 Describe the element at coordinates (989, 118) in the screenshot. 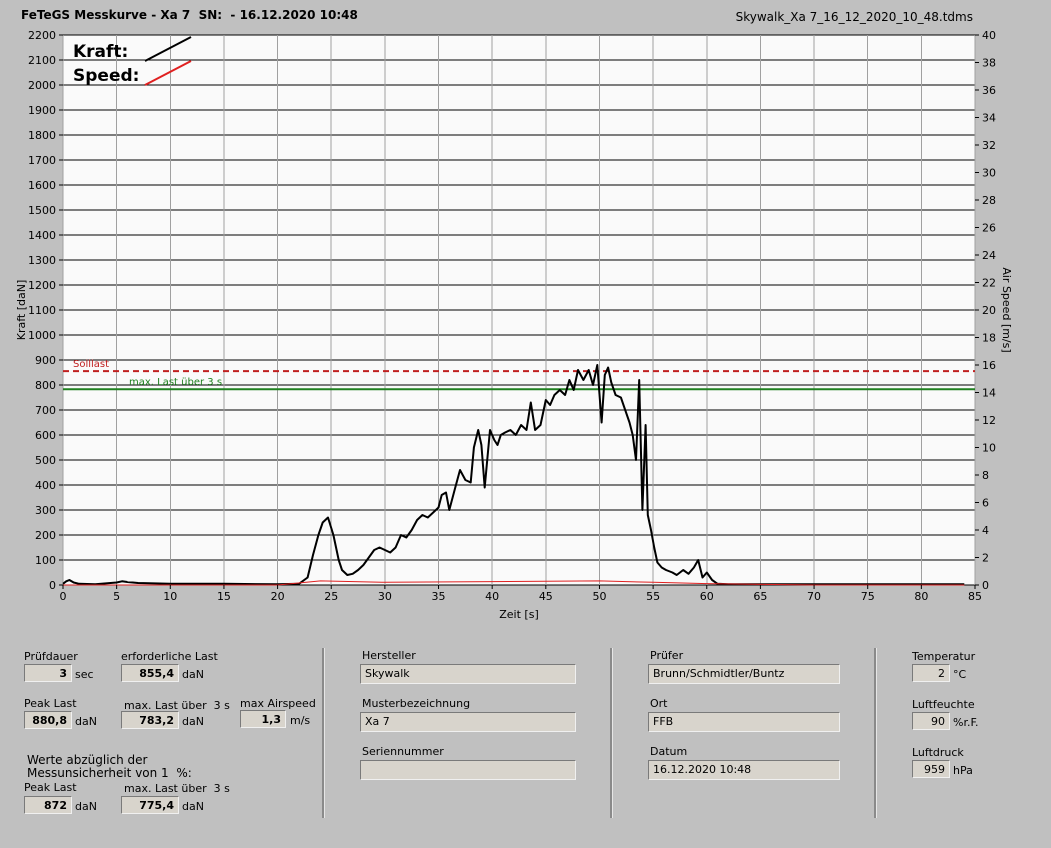

I see `y2-tick-label: 34` at that location.